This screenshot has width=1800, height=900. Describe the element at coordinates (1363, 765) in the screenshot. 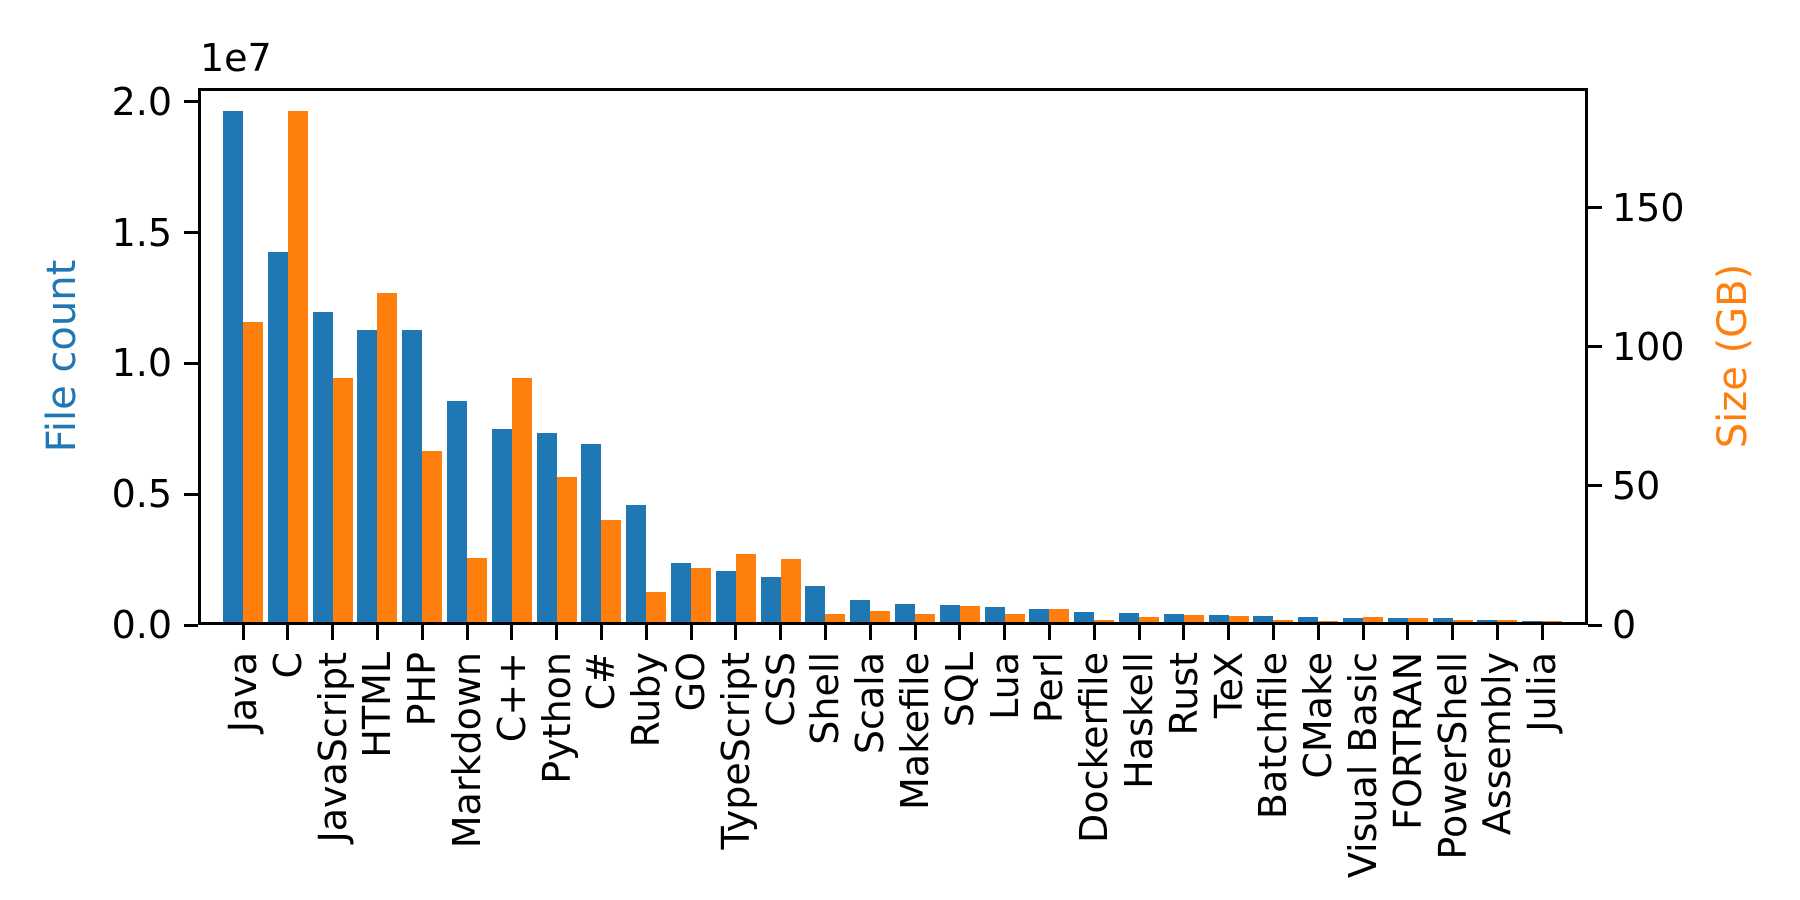

I see `x-tick-label: Visual Basic` at that location.